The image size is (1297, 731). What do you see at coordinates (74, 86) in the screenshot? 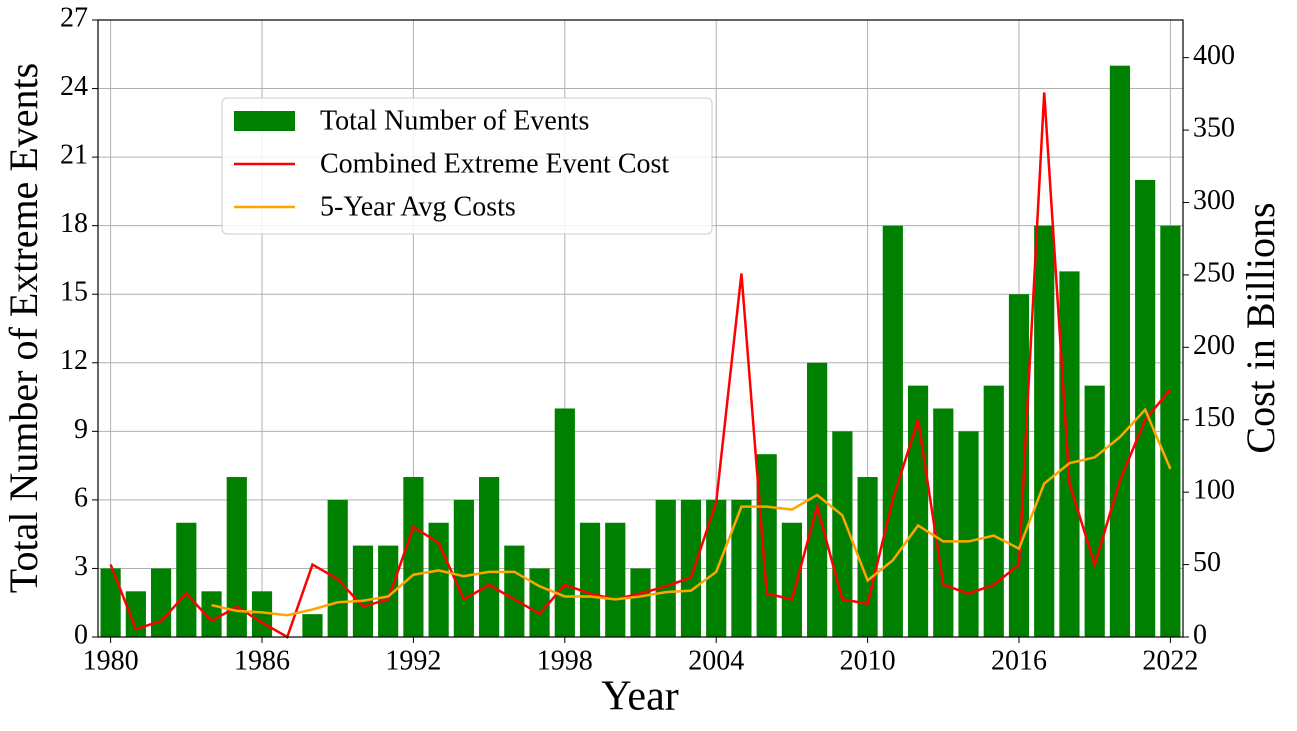
I see `y-tick-label: 24` at bounding box center [74, 86].